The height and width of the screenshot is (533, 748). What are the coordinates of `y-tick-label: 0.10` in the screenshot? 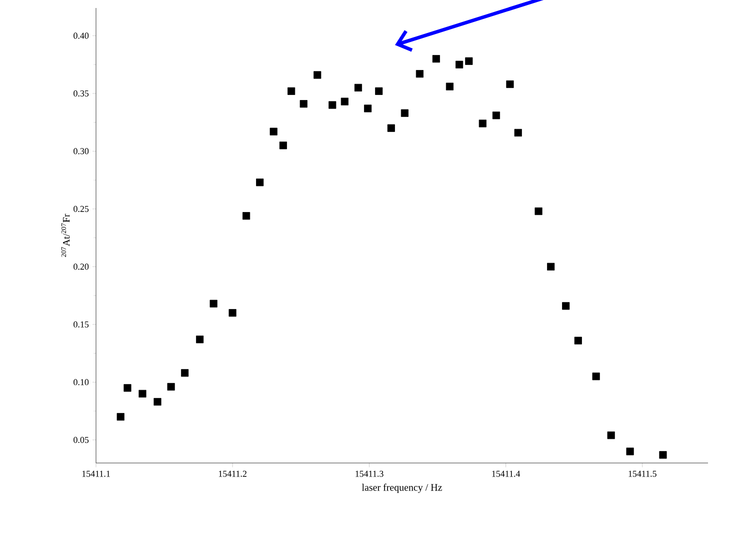 It's located at (81, 382).